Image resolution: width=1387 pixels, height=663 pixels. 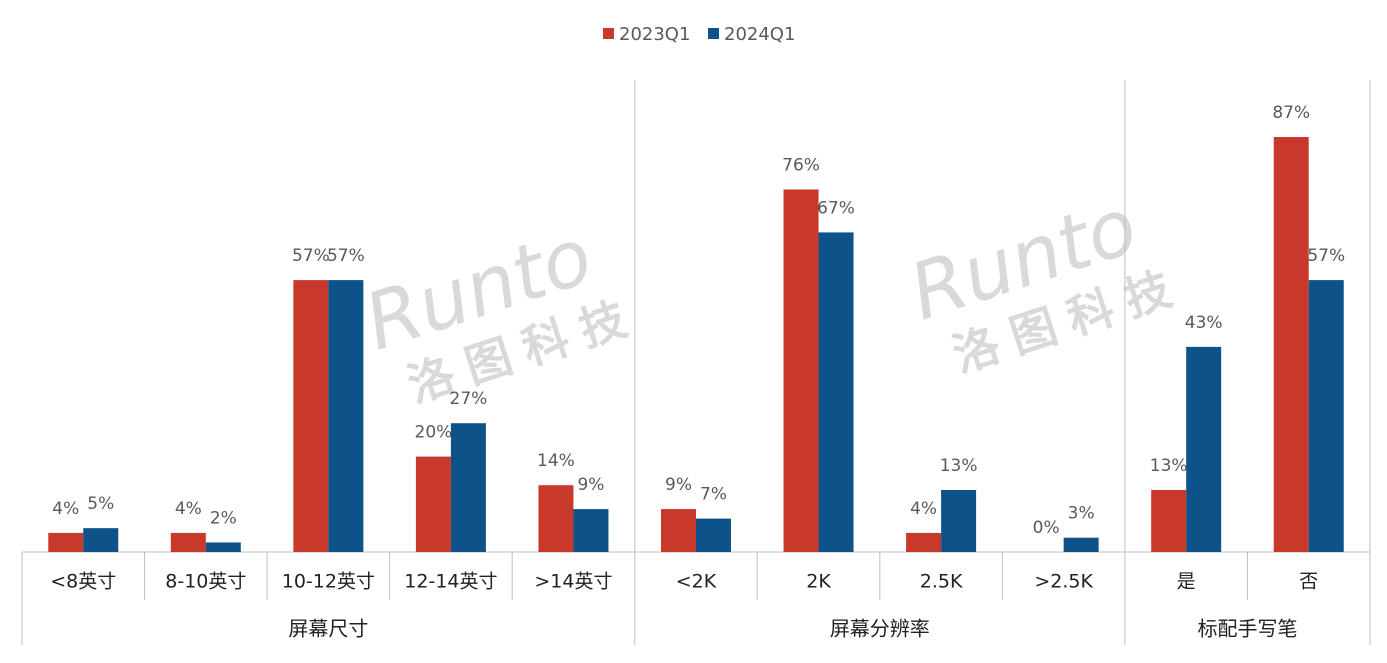 I want to click on x-tick-label: 12-14英寸, so click(x=450, y=582).